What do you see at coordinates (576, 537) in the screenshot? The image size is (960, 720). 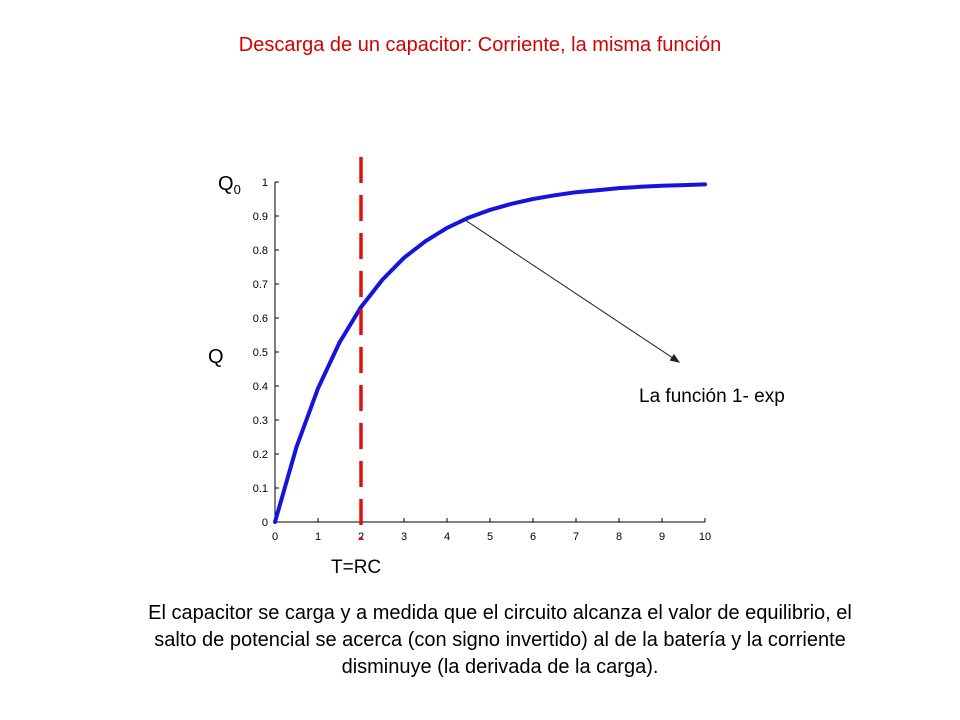 I see `x-tick-label: 7` at bounding box center [576, 537].